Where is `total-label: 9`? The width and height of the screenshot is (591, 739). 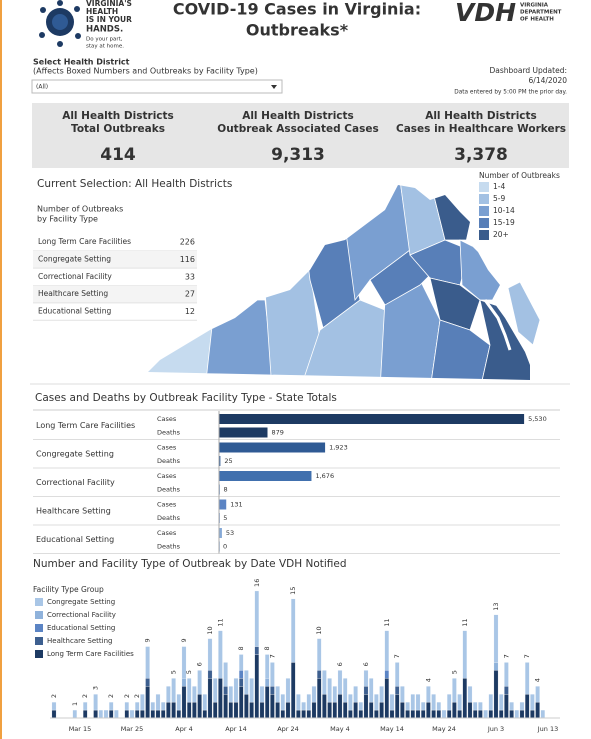 total-label: 9 is located at coordinates (184, 640).